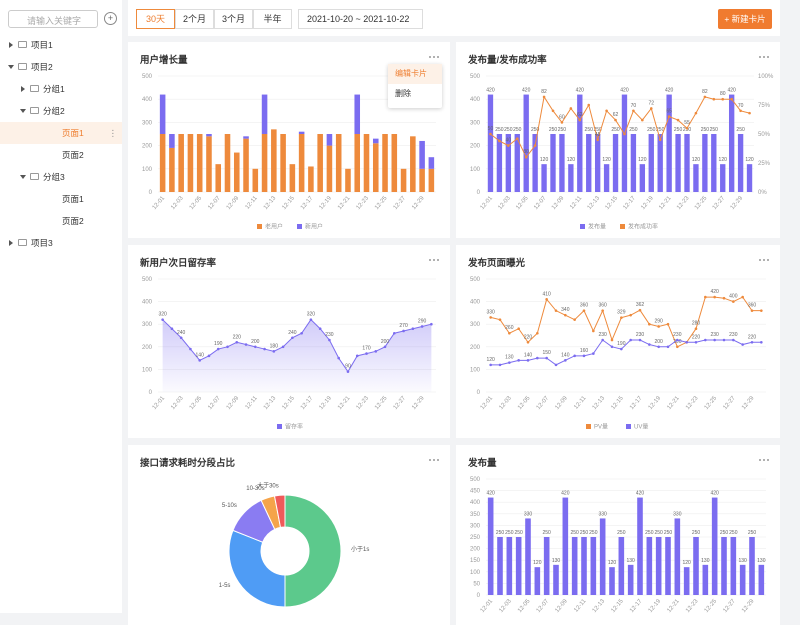  I want to click on y-tick-label: 400, so click(147, 100).